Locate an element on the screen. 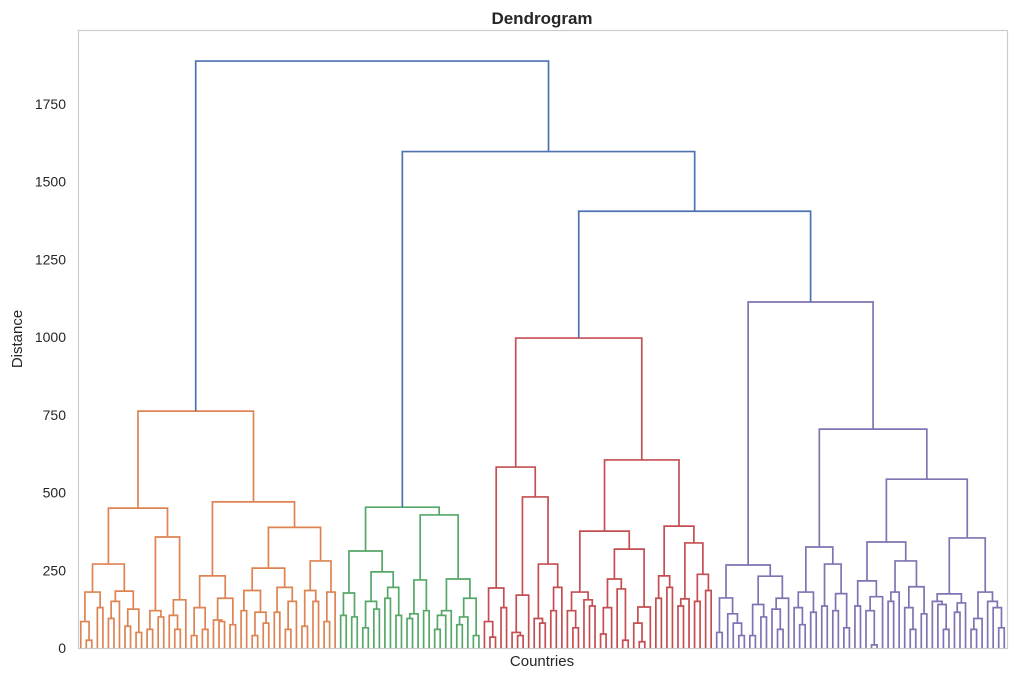 The width and height of the screenshot is (1017, 678). y-tick-label: 0 is located at coordinates (62, 648).